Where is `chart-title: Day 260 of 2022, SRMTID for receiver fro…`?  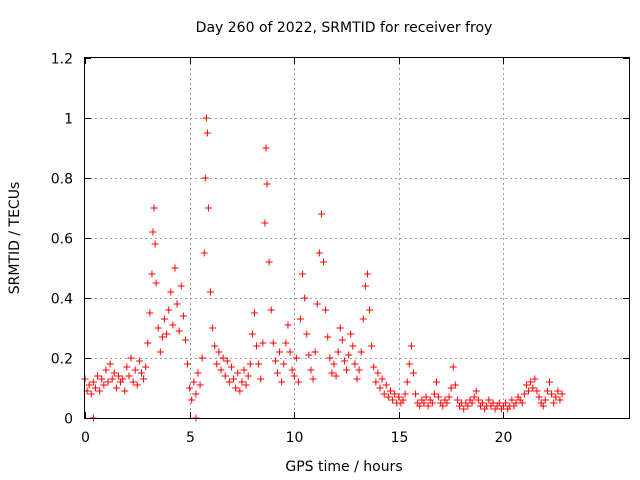 chart-title: Day 260 of 2022, SRMTID for receiver fro… is located at coordinates (344, 28).